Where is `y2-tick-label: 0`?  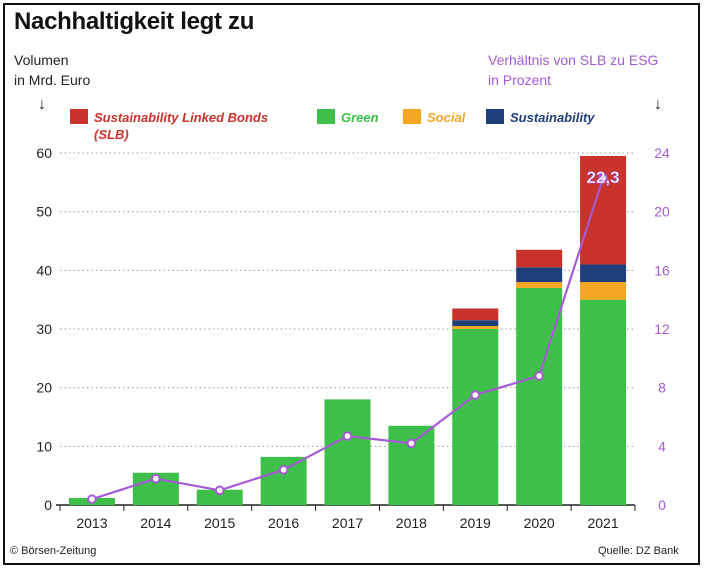 y2-tick-label: 0 is located at coordinates (662, 505).